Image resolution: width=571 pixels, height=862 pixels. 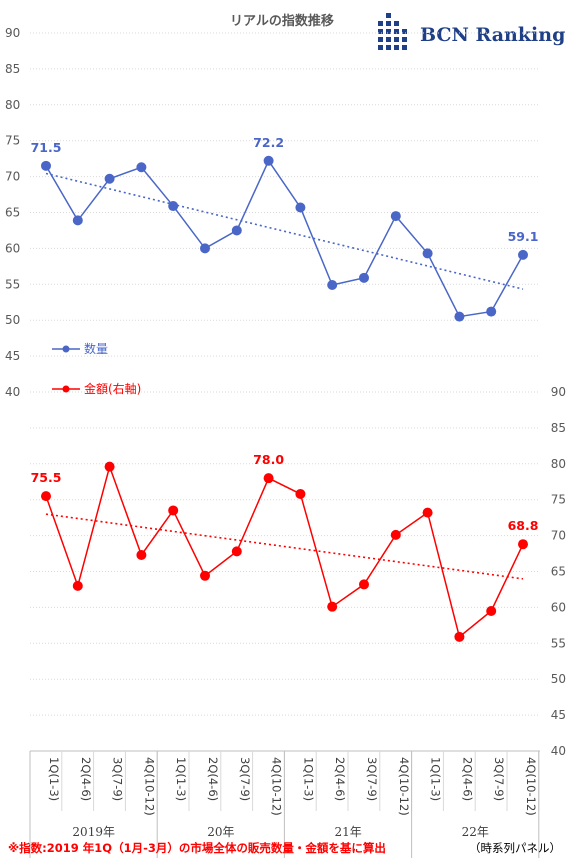 I want to click on left-axis-tick-label: 90, so click(x=12, y=33).